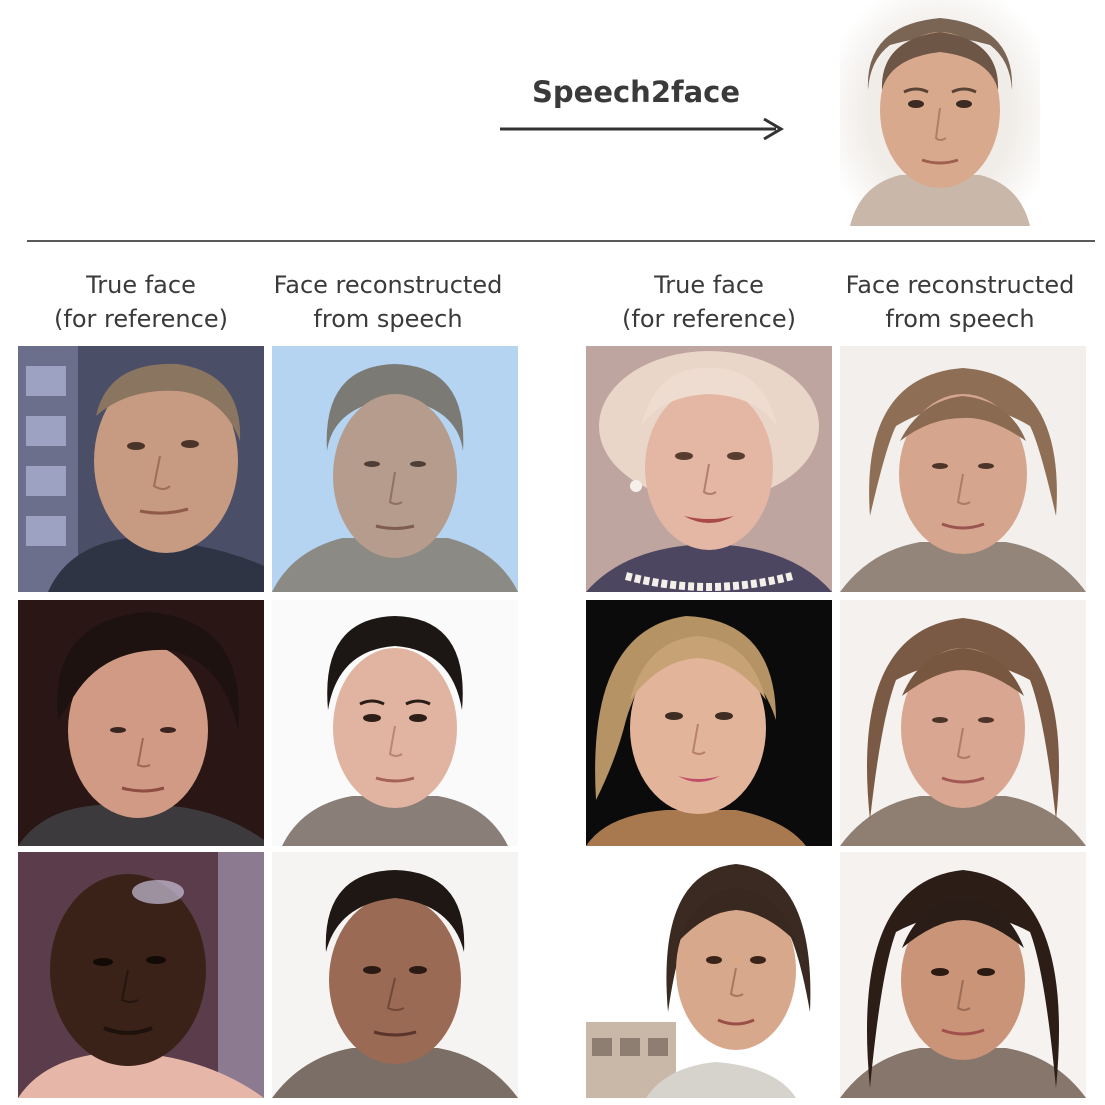  Describe the element at coordinates (646, 110) in the screenshot. I see `speech2face-arrow: Speech2face` at that location.